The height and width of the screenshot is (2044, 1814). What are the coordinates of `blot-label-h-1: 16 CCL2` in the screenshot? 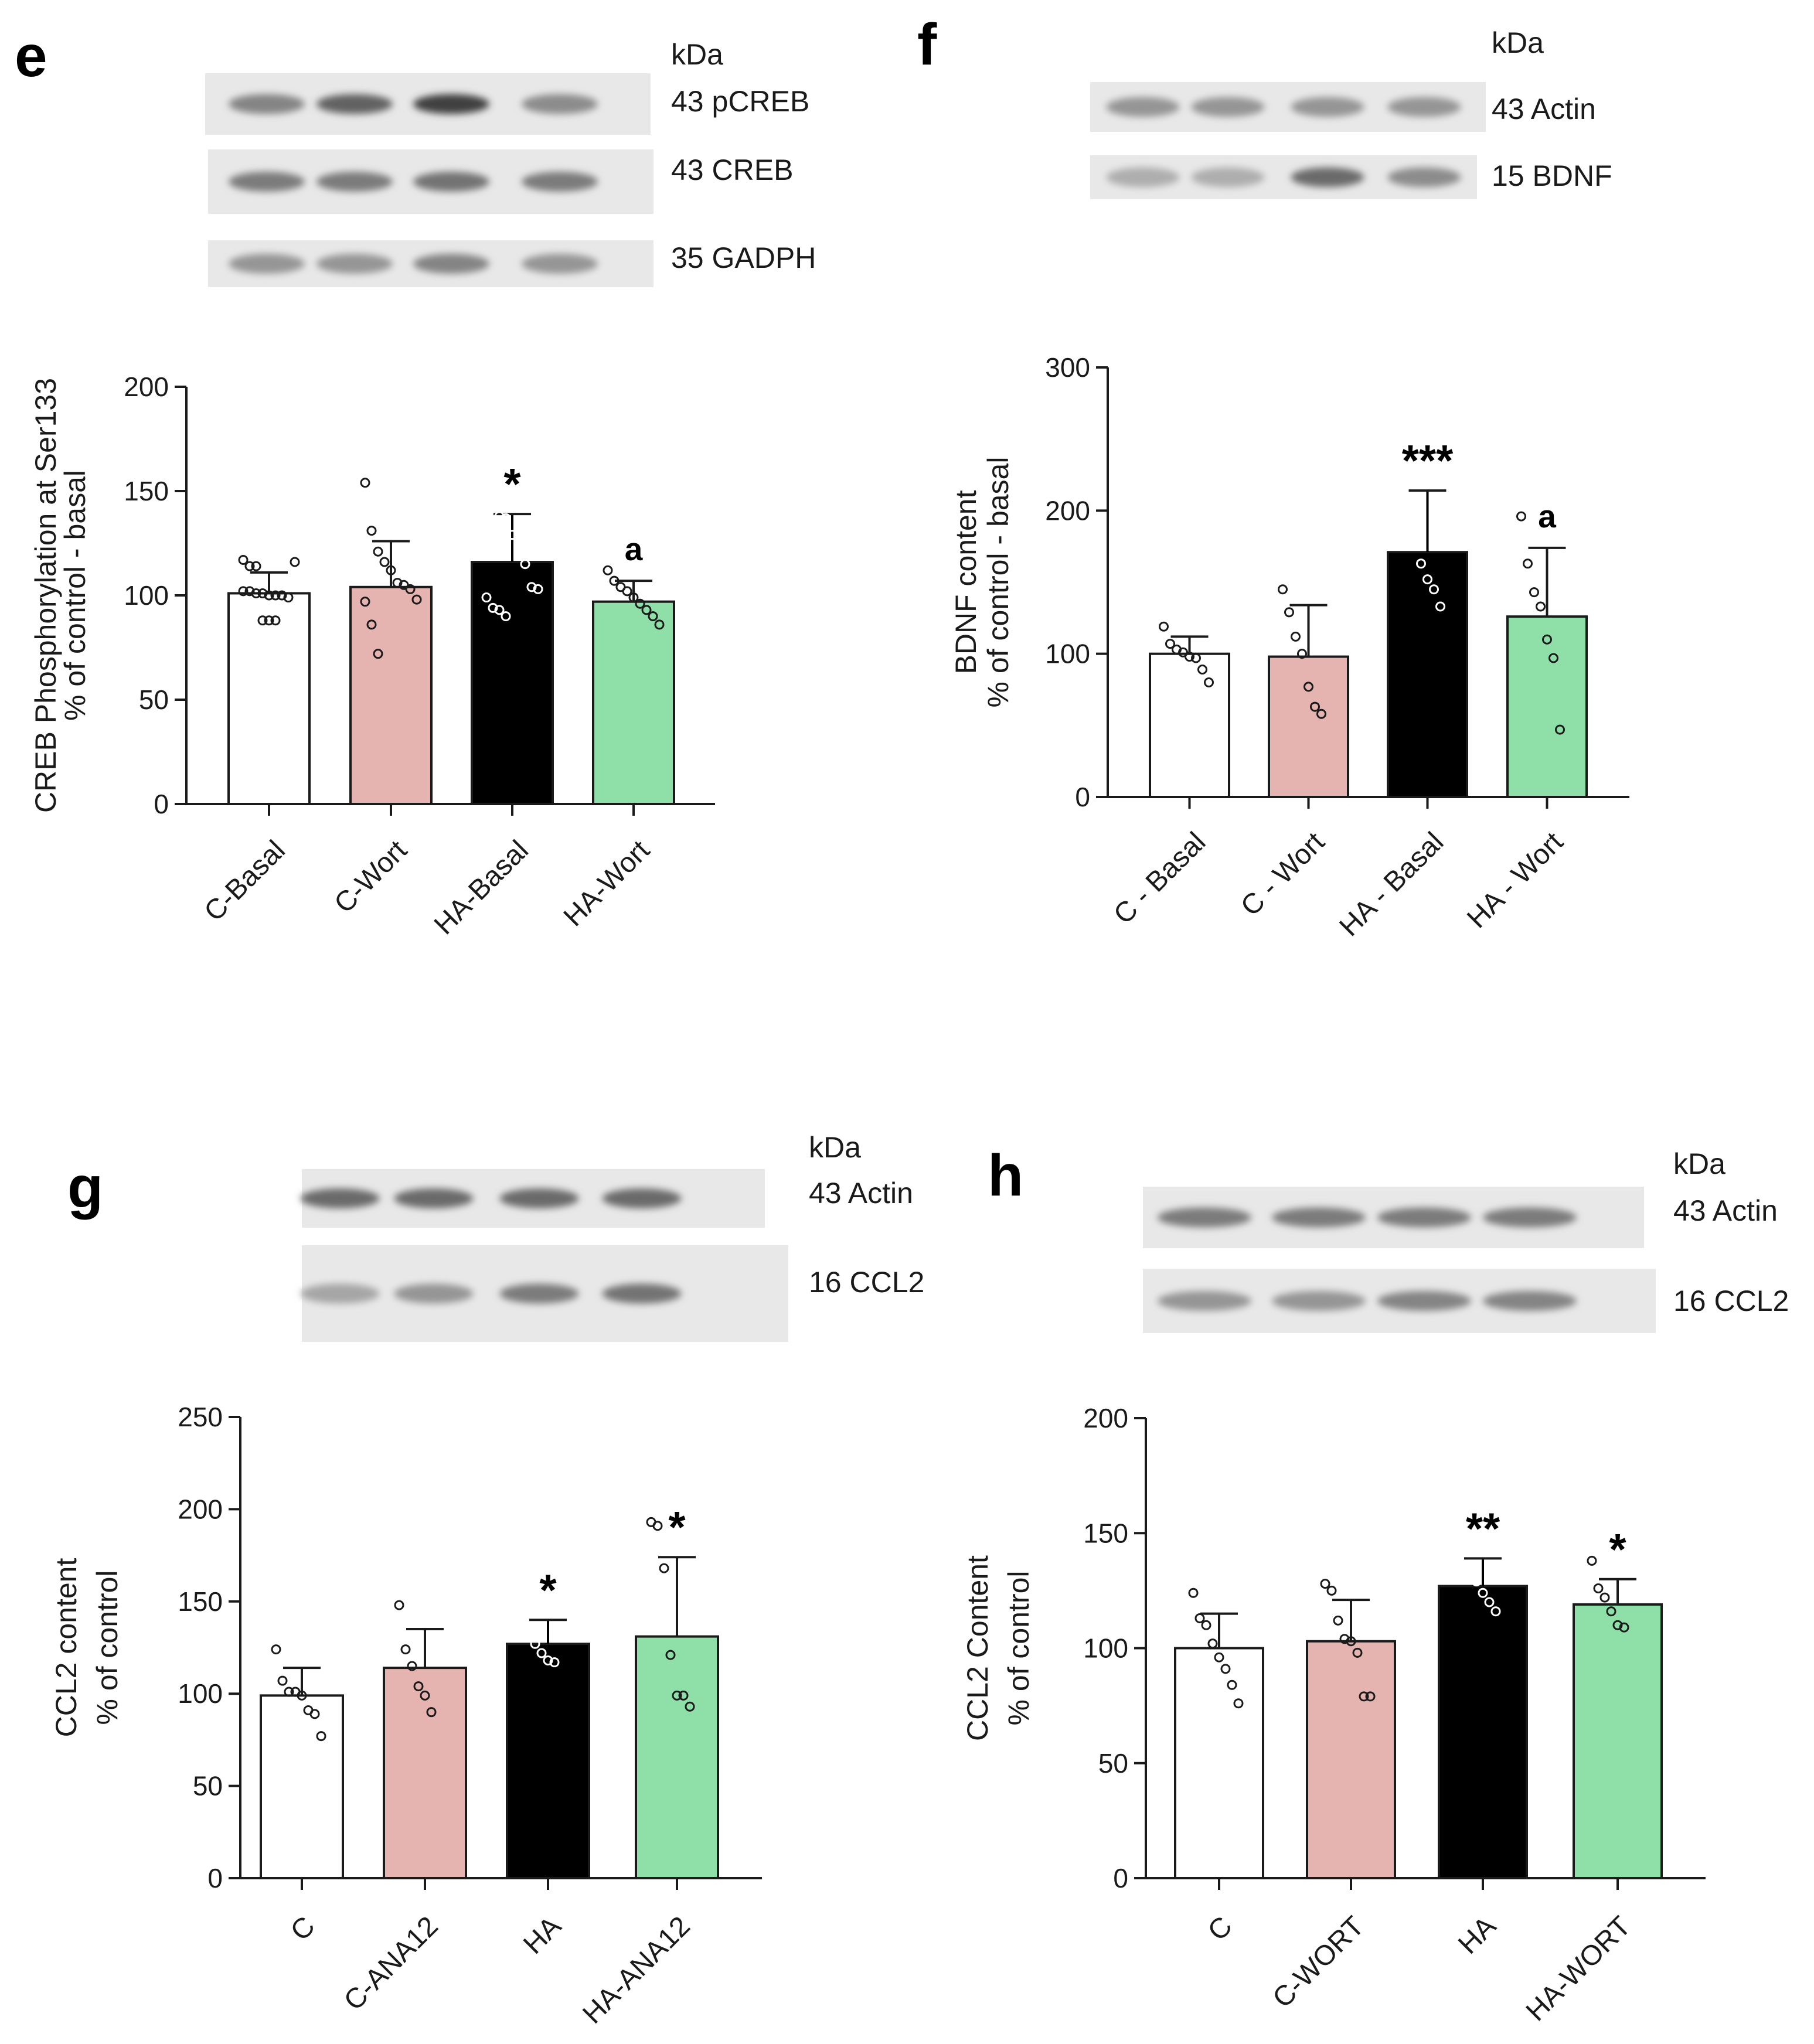 It's located at (1731, 1301).